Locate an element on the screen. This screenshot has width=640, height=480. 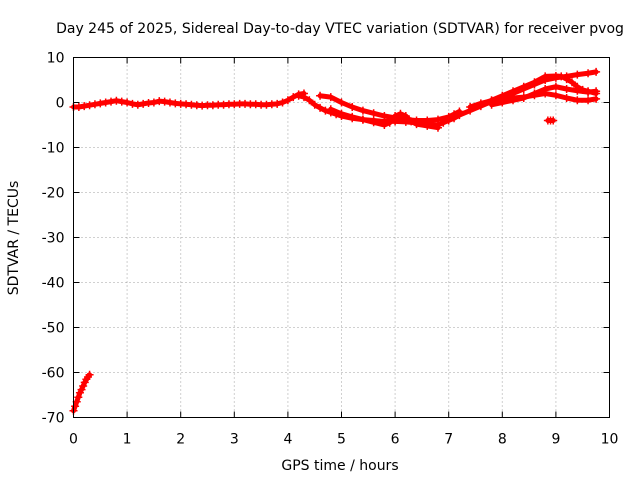
series-isolated-segment is located at coordinates (550, 120).